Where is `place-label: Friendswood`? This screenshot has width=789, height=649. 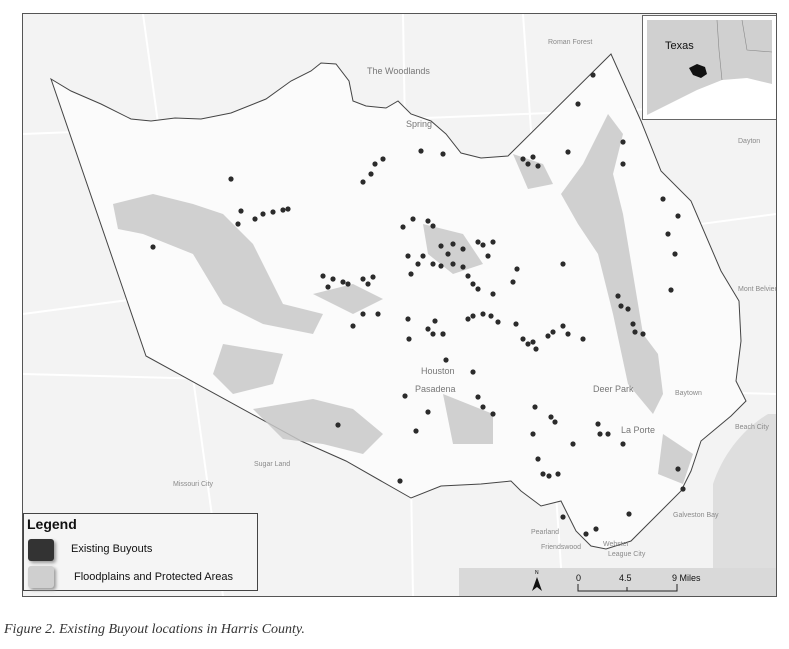 place-label: Friendswood is located at coordinates (561, 547).